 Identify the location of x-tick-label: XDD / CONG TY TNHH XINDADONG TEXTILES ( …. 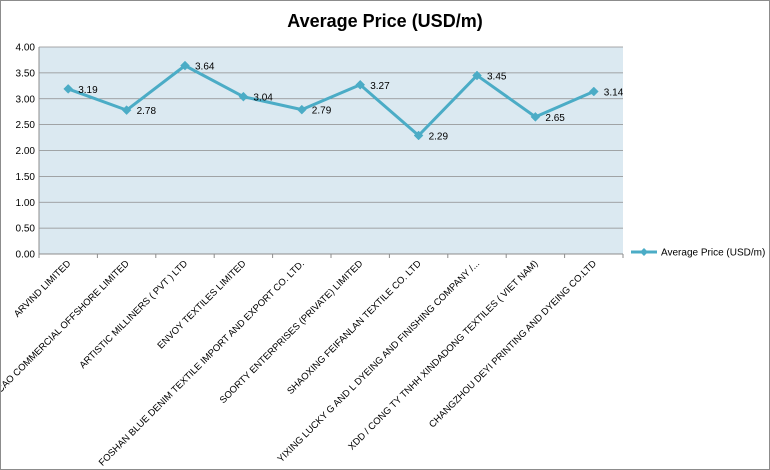
(443, 355).